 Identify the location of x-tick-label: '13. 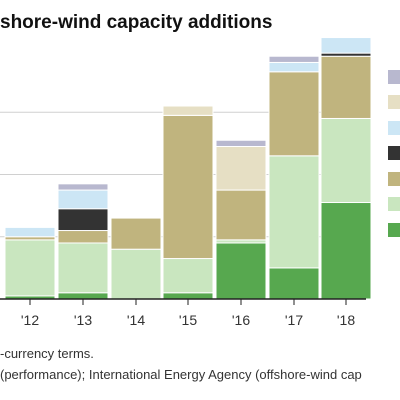
(83, 320).